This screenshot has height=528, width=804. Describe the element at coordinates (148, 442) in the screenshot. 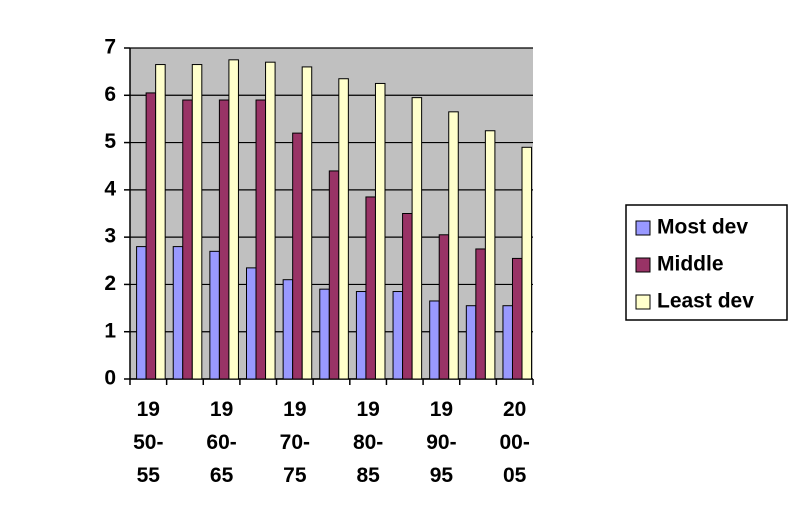

I see `x-tick-label: 19 50-55` at that location.